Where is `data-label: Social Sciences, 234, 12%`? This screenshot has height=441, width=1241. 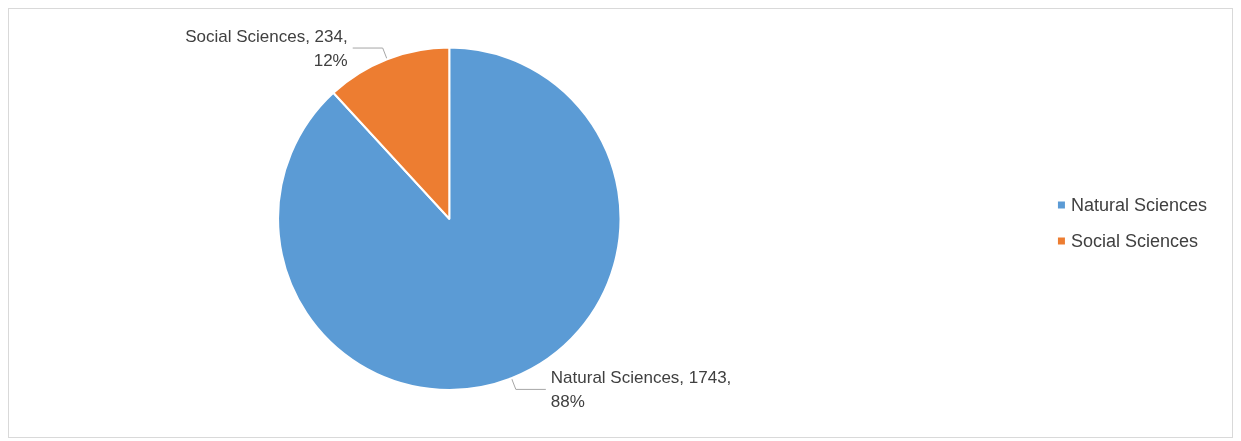 data-label: Social Sciences, 234, 12% is located at coordinates (266, 48).